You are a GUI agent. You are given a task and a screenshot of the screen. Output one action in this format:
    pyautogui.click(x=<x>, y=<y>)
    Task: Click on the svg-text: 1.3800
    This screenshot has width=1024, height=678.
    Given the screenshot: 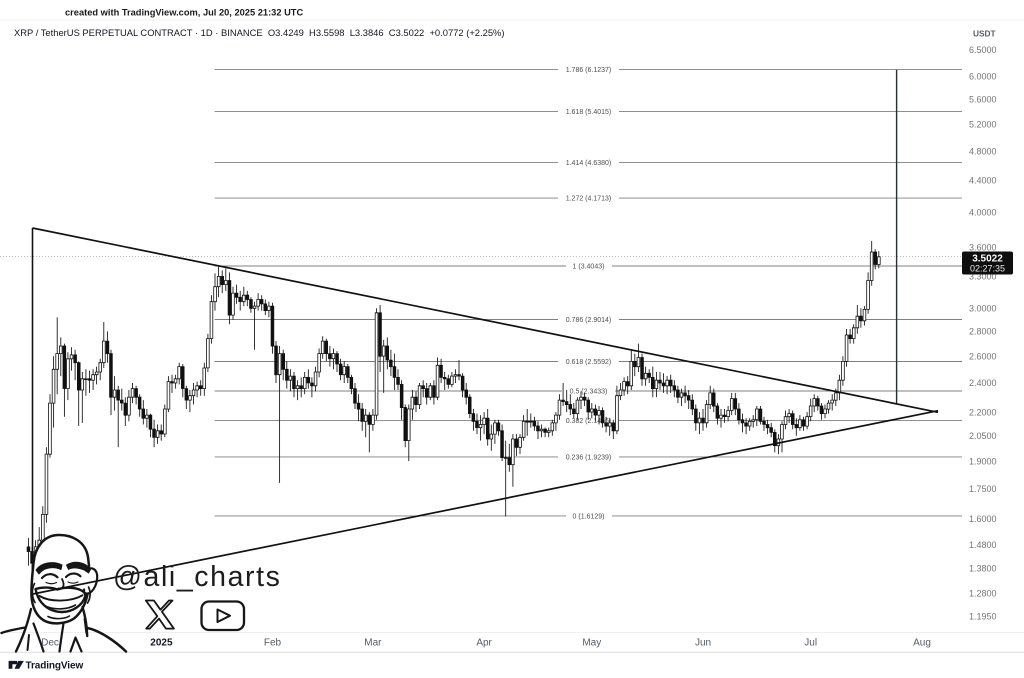 What is the action you would take?
    pyautogui.click(x=983, y=568)
    